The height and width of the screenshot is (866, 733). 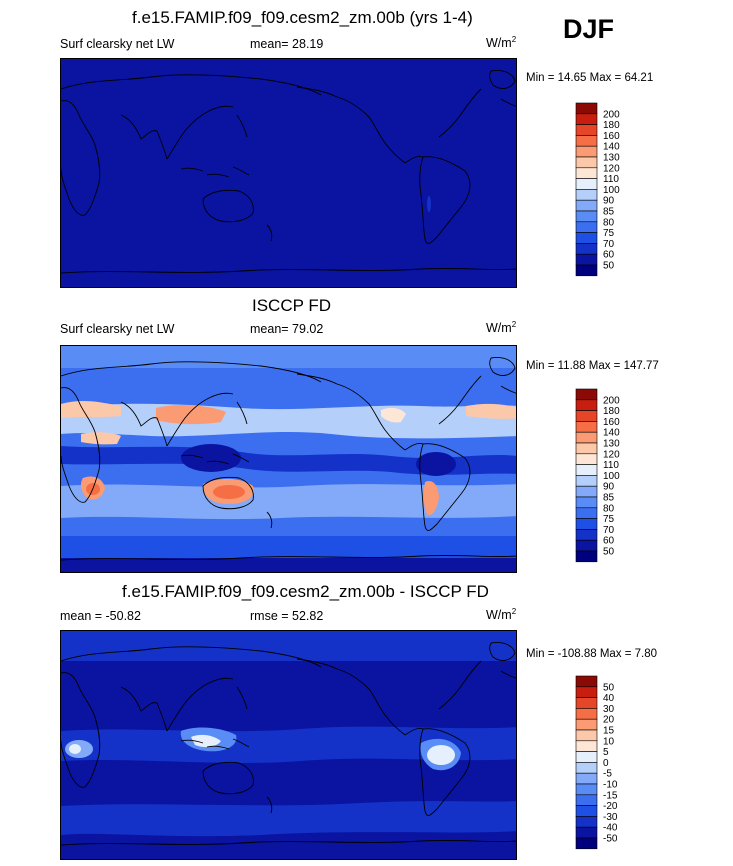 I want to click on panel1-colorbar-tick-label: 100, so click(x=611, y=190).